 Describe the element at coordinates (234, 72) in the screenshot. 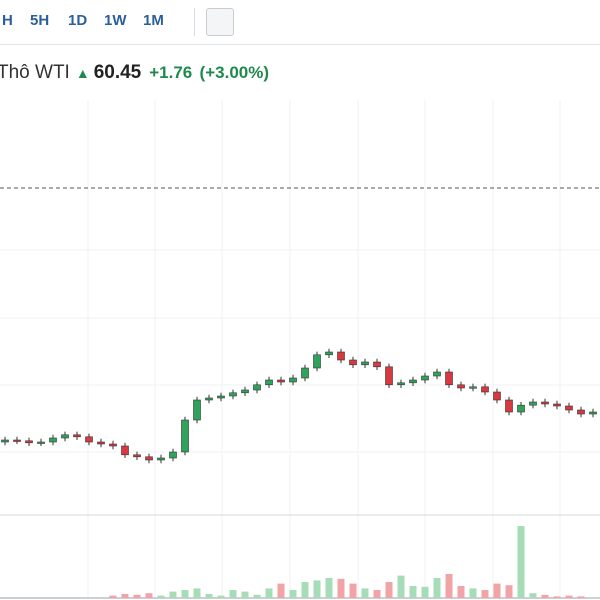

I see `change-percent: (+3.00%)` at that location.